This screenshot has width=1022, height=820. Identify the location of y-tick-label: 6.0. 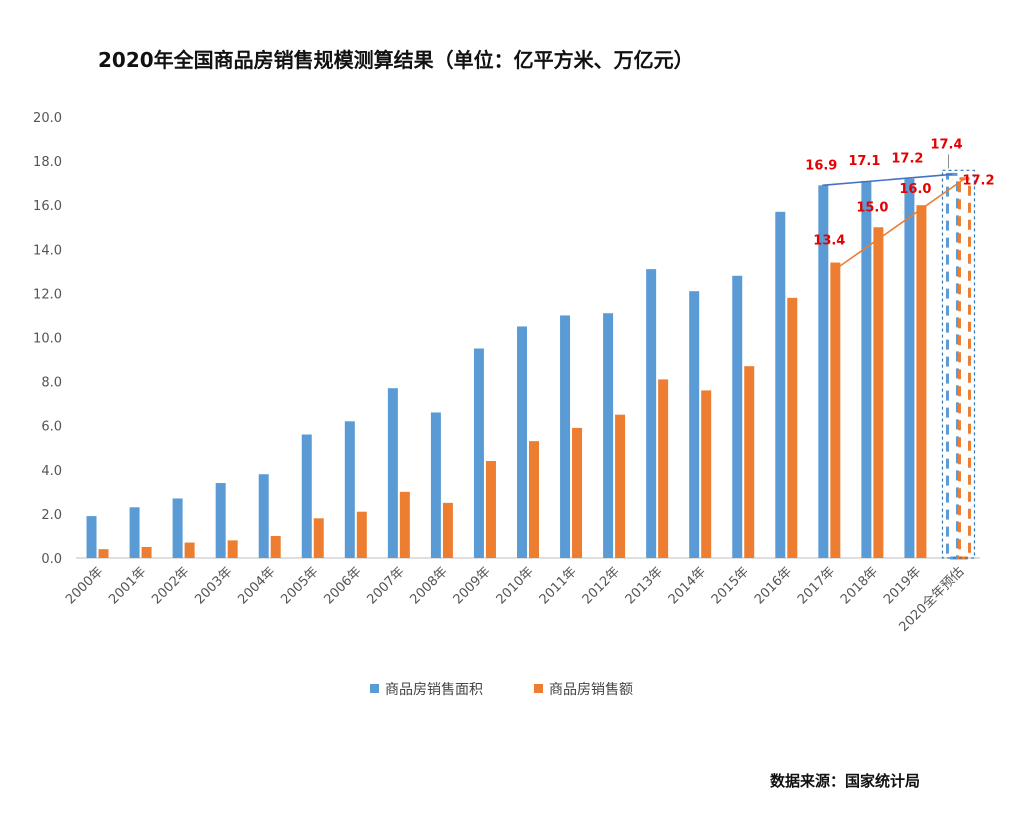
(51, 427).